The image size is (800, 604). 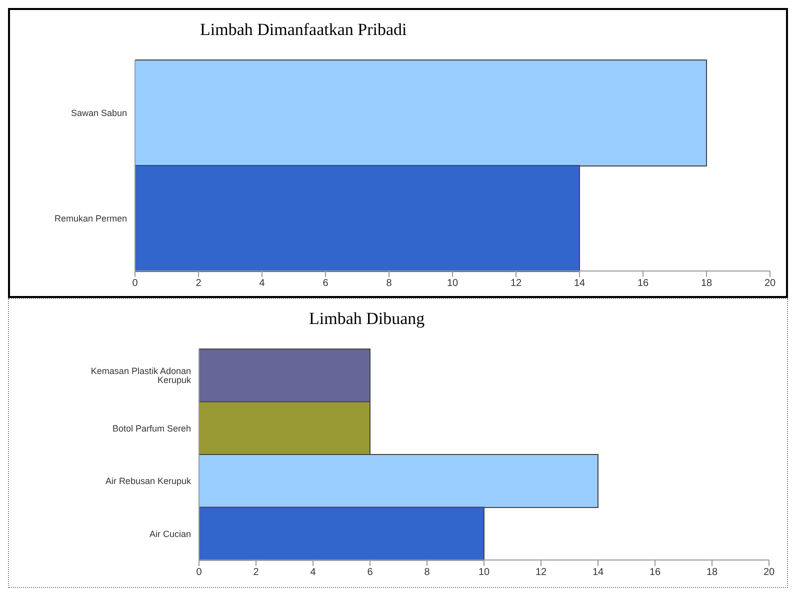 I want to click on y-tick-label: Sawan Sabun, so click(x=98, y=113).